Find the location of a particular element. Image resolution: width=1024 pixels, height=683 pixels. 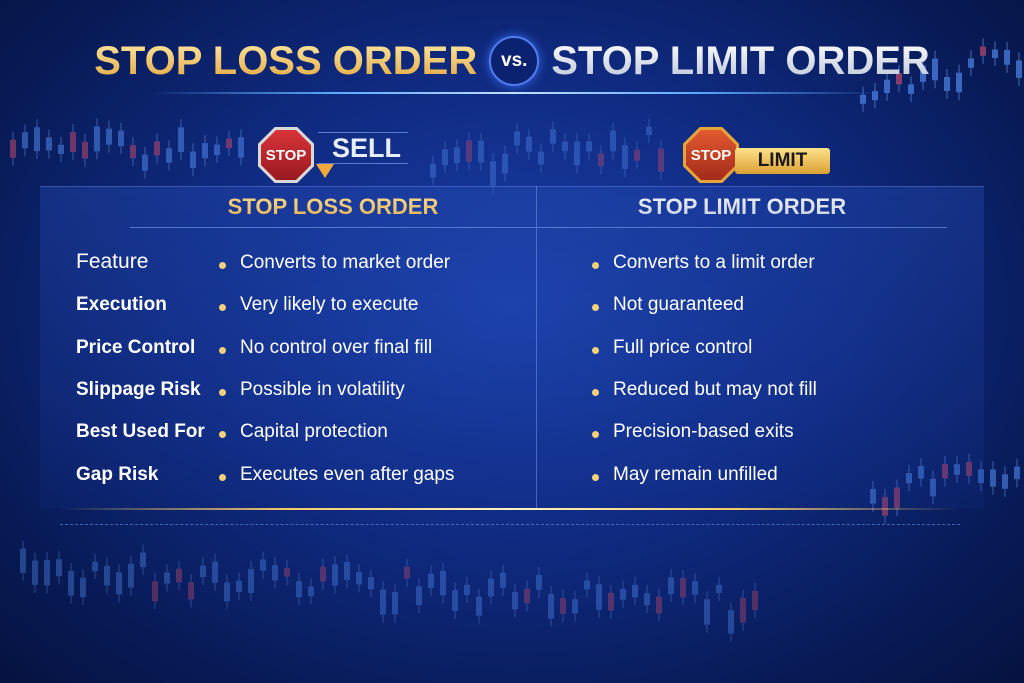

title-stop-limit: STOP LIMIT ORDER is located at coordinates (740, 60).